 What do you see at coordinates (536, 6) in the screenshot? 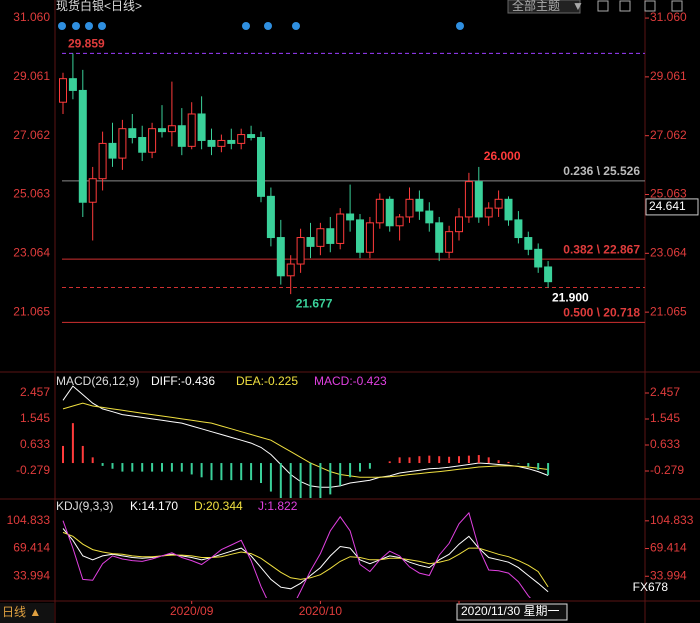
I see `theme-button-label: 全部主题` at bounding box center [536, 6].